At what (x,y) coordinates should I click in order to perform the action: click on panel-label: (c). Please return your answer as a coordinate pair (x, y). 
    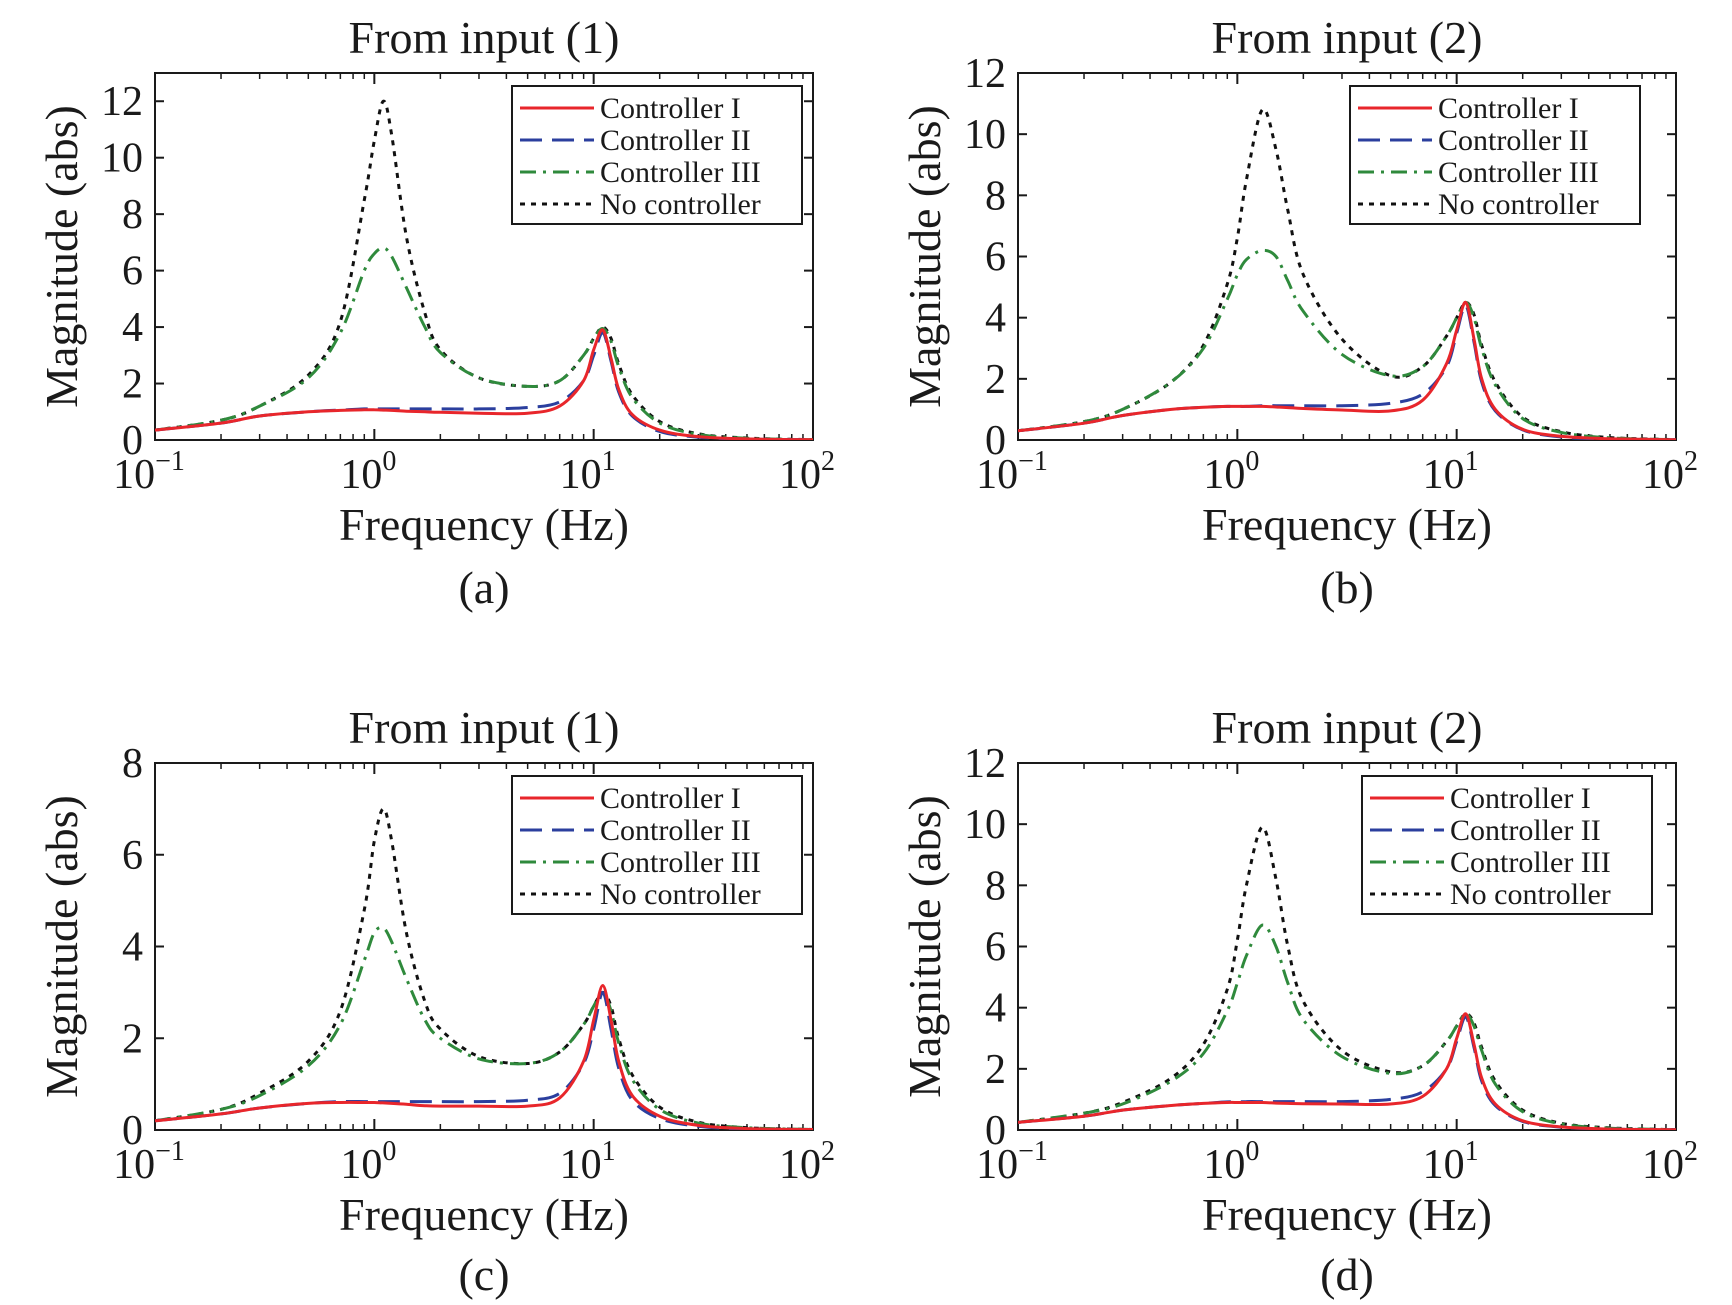
    Looking at the image, I should click on (483, 1274).